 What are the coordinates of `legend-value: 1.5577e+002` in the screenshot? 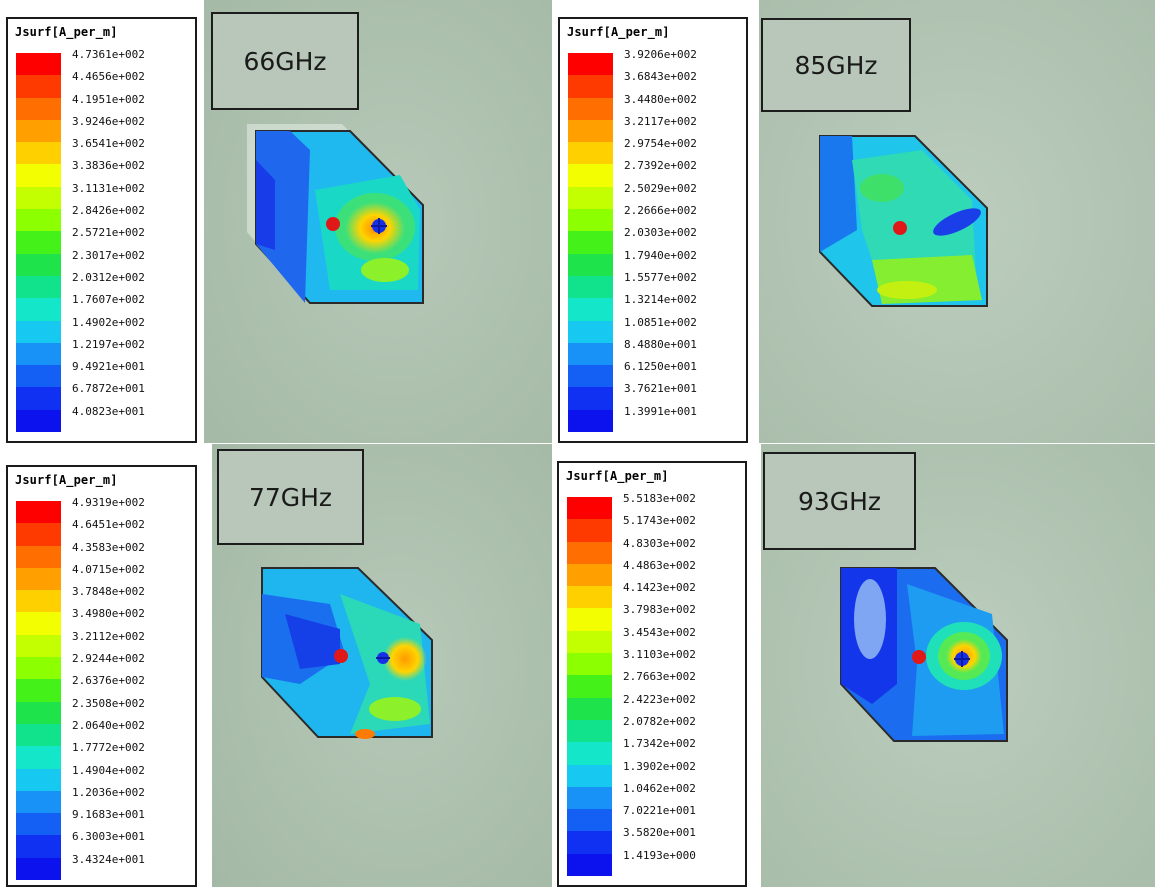 It's located at (660, 277).